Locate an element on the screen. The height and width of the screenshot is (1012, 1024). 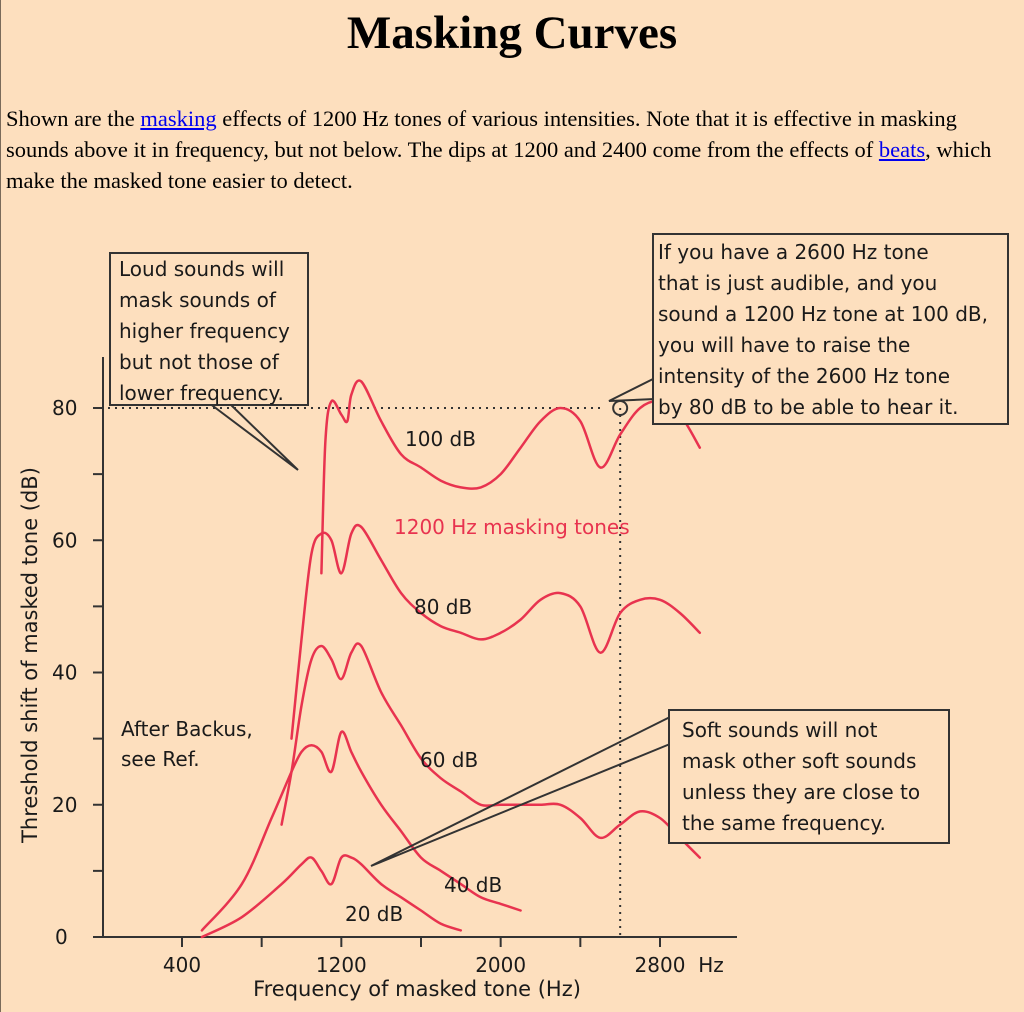
loud-callout-line: mask sounds of is located at coordinates (198, 300).